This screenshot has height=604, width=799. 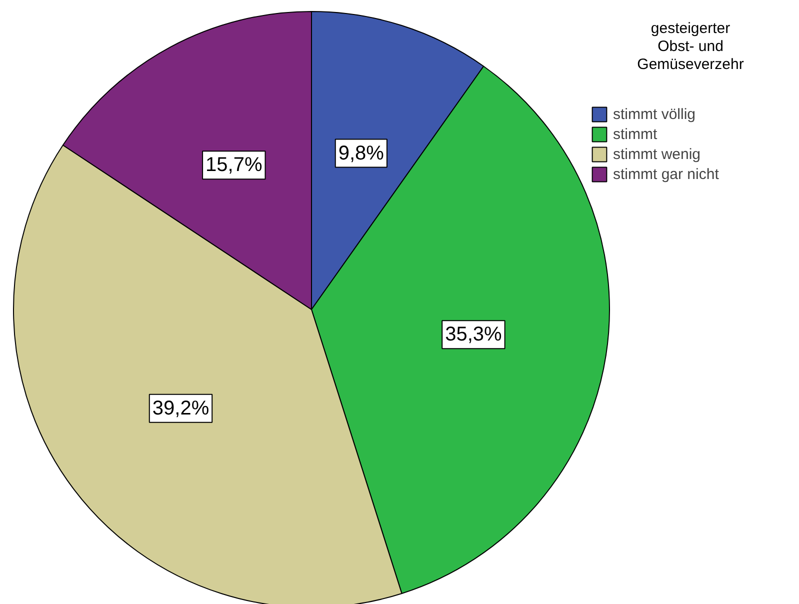 What do you see at coordinates (690, 46) in the screenshot?
I see `legend-title: gesteigerter Obst- und Gemüseverzehr` at bounding box center [690, 46].